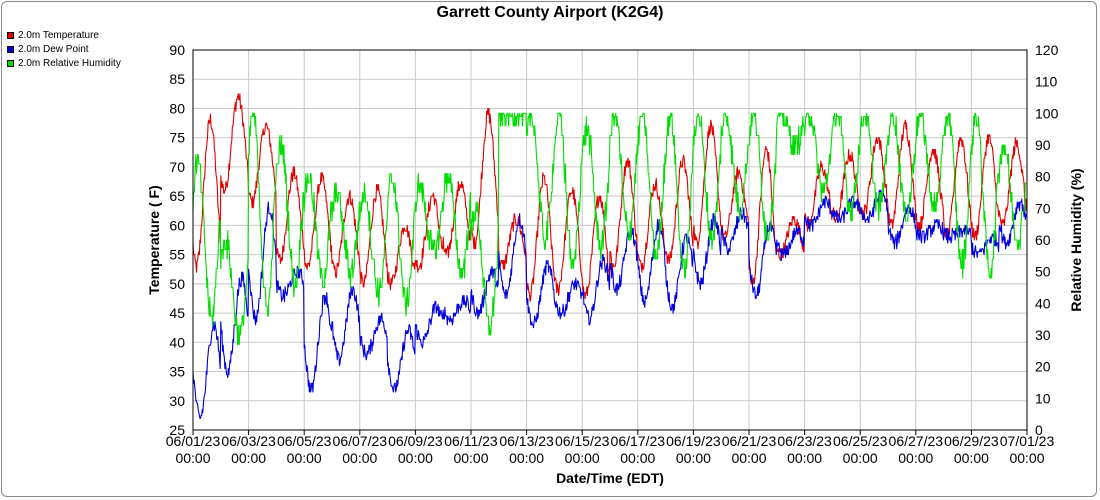  Describe the element at coordinates (10, 35) in the screenshot. I see `legend-swatch-temperature` at that location.